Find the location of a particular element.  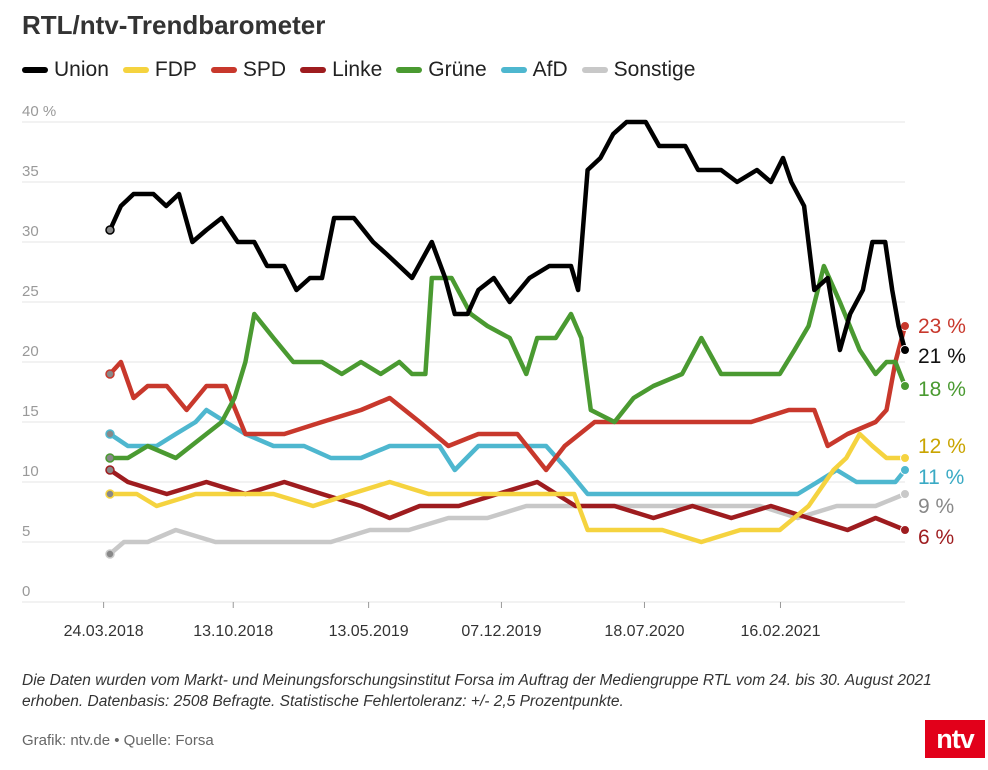

start-marker-linke is located at coordinates (110, 470).